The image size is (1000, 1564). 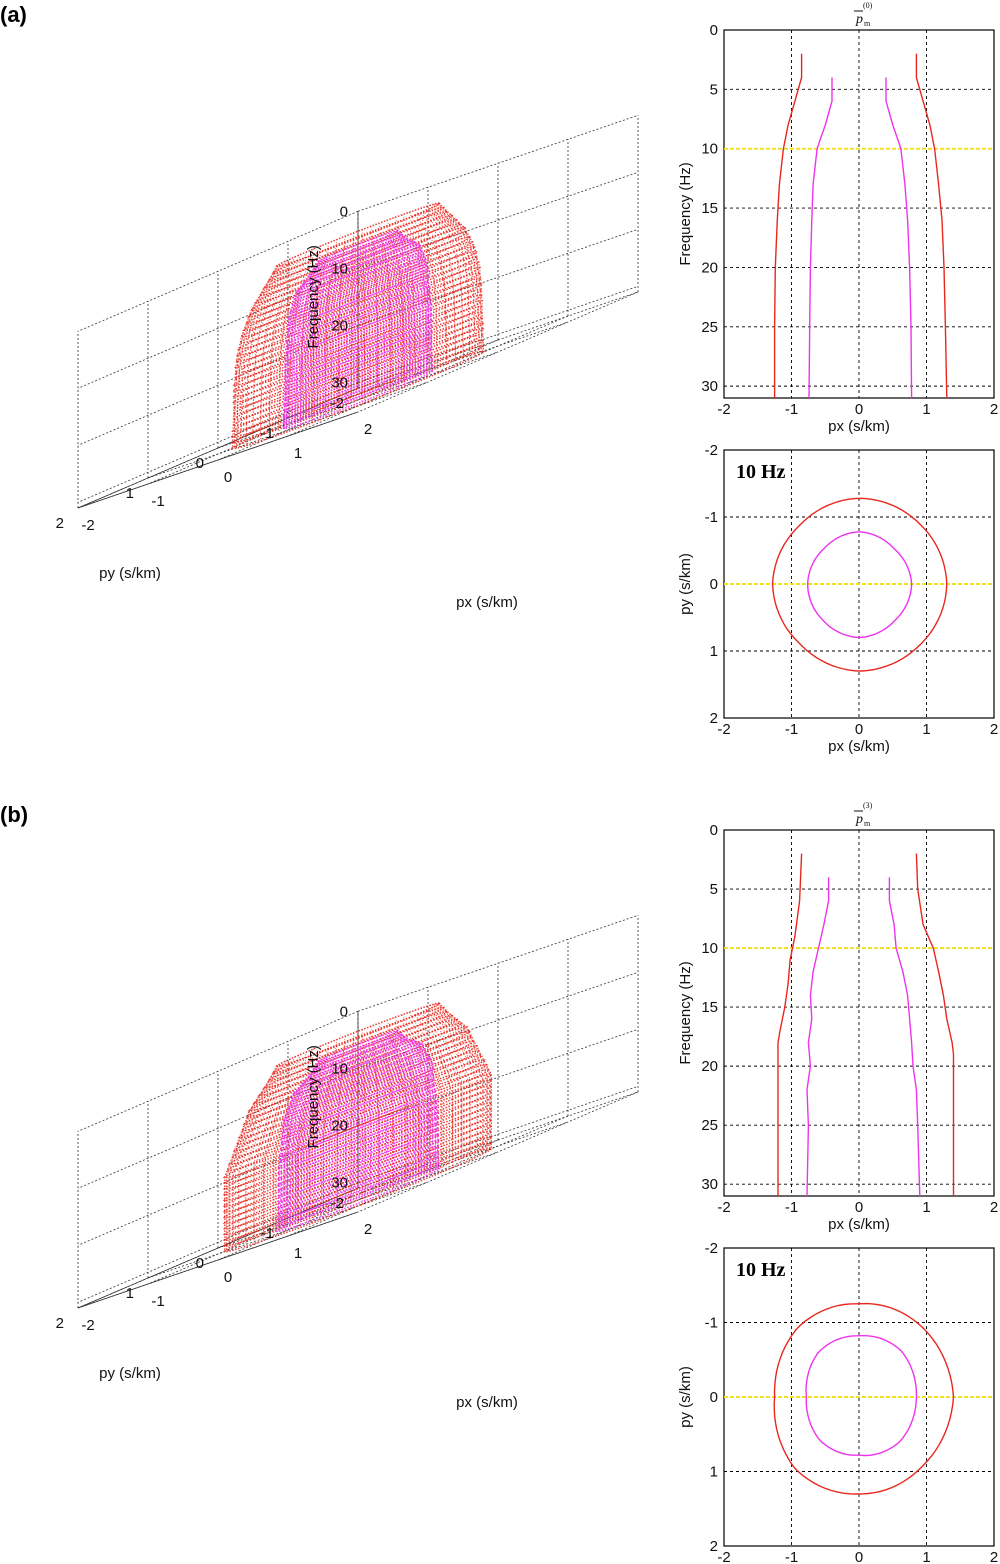 What do you see at coordinates (868, 5) in the screenshot?
I see `title-superscript: (0)` at bounding box center [868, 5].